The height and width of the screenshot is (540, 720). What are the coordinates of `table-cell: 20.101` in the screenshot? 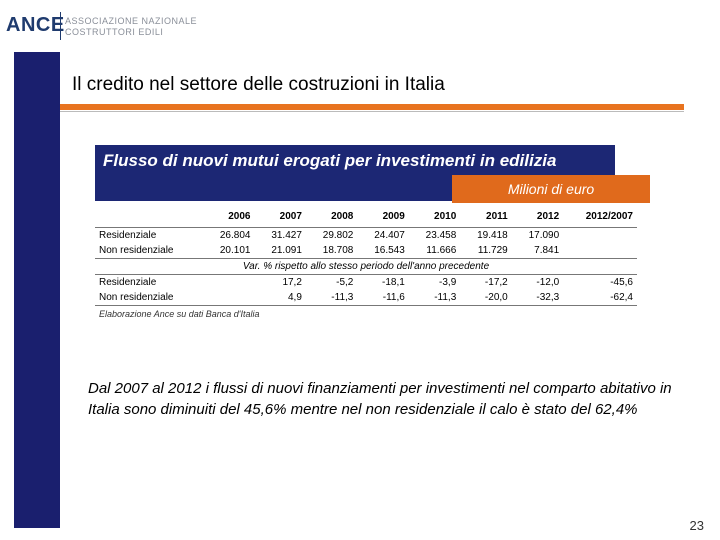 It's located at (229, 251).